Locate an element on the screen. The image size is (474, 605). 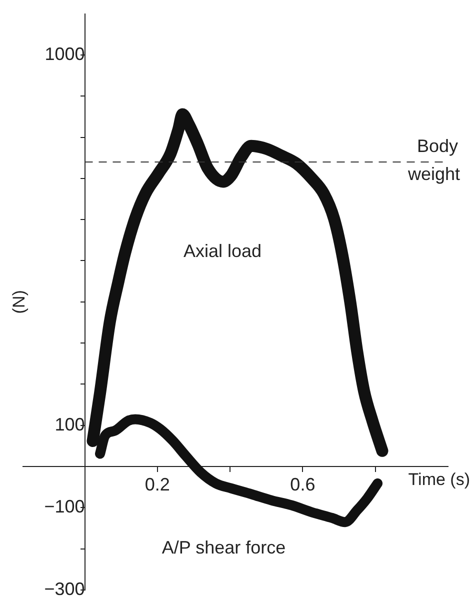
x-tick-label: 0.6 is located at coordinates (303, 484).